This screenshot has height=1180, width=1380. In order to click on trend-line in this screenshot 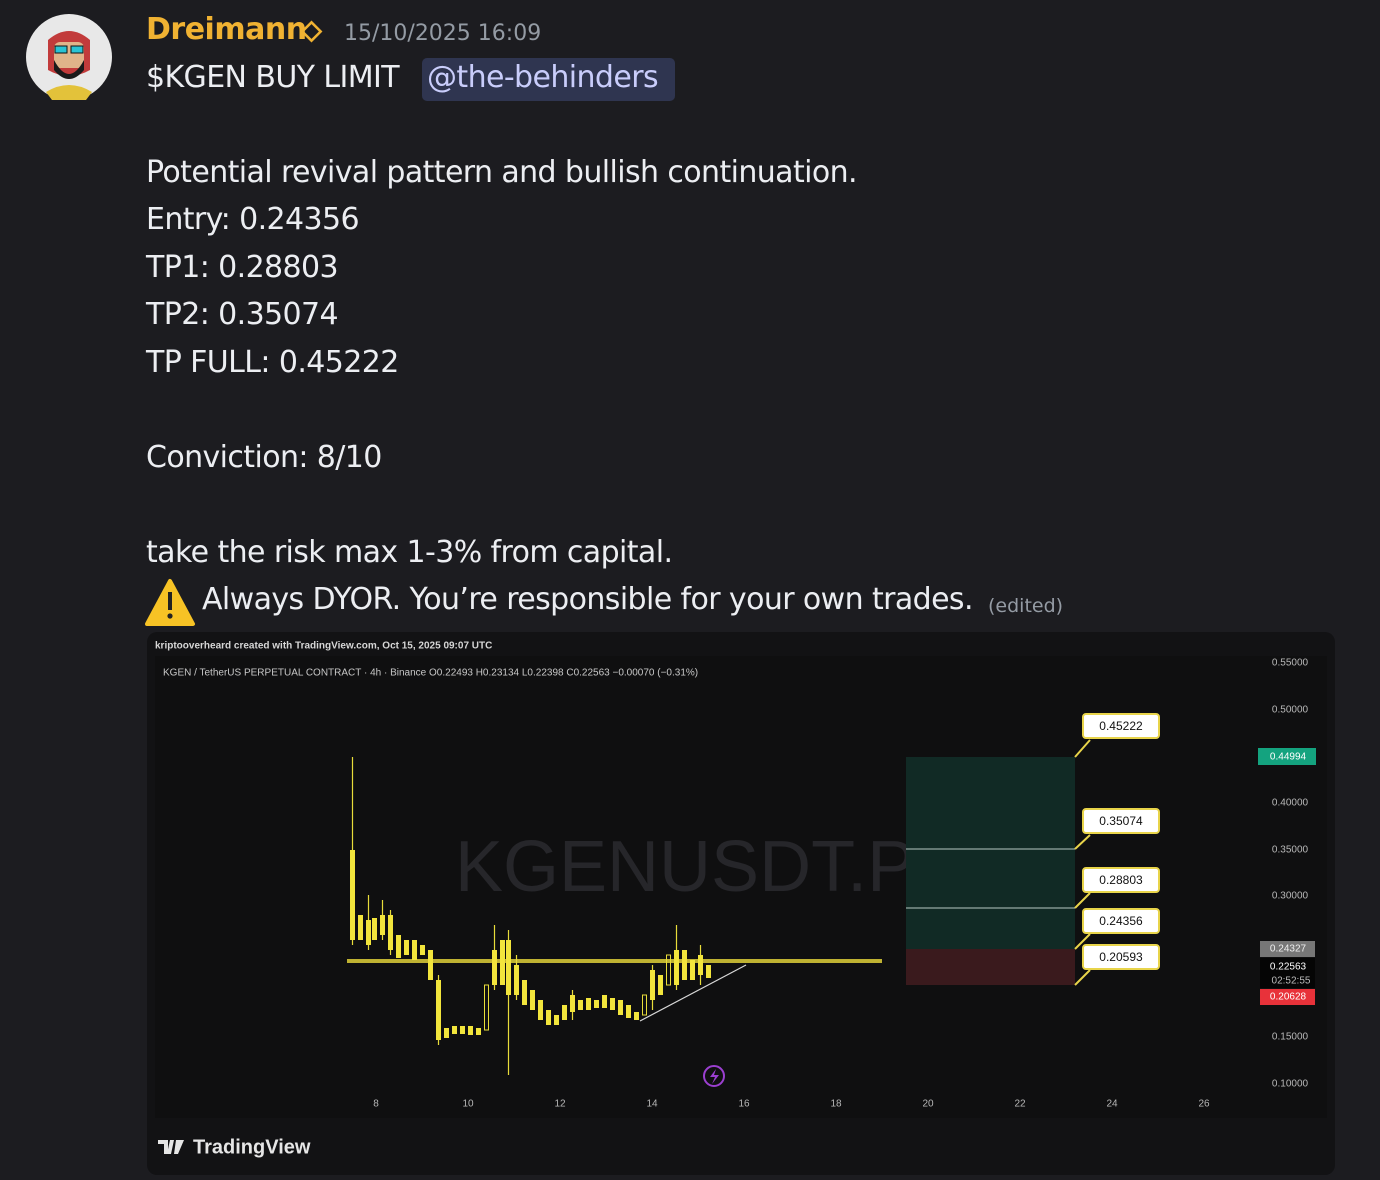, I will do `click(693, 993)`.